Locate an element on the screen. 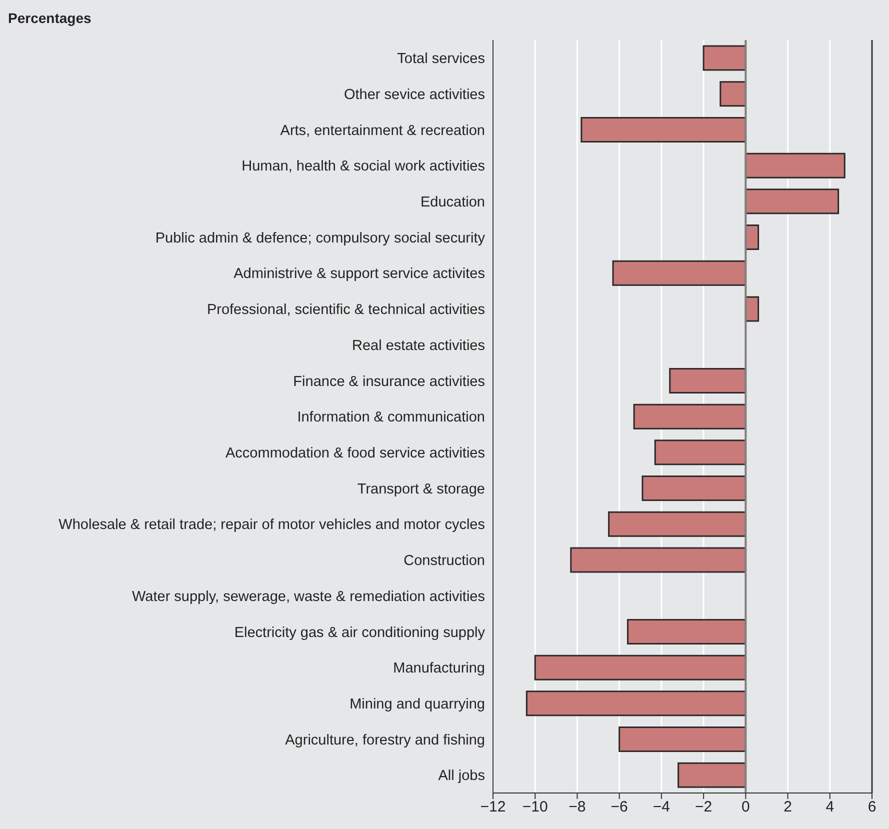 The height and width of the screenshot is (829, 889). y-tick-label: Finance & insurance activities is located at coordinates (389, 382).